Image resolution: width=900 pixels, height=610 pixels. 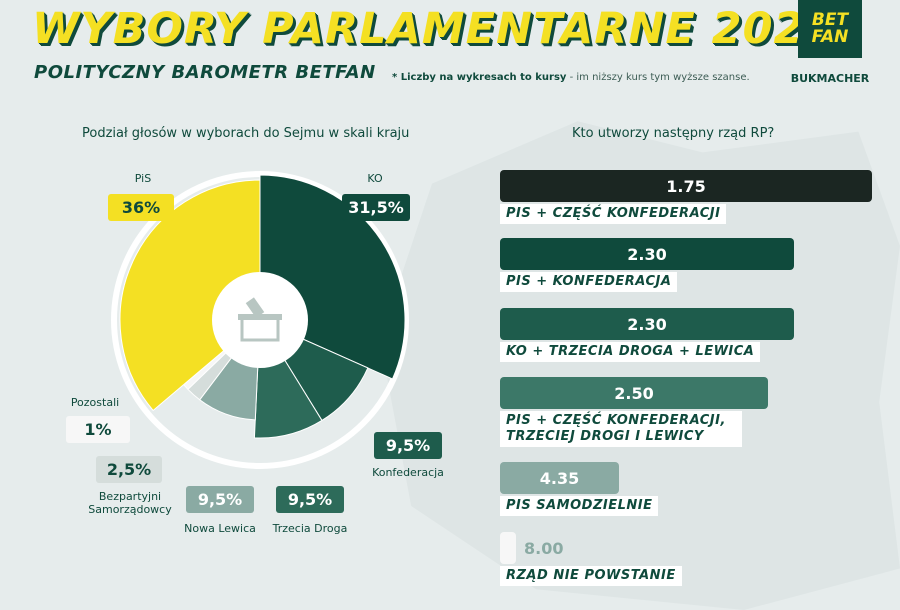 I want to click on bar-label-1: PIS + CZĘŚĆ KONFEDERACJI, so click(x=613, y=214).